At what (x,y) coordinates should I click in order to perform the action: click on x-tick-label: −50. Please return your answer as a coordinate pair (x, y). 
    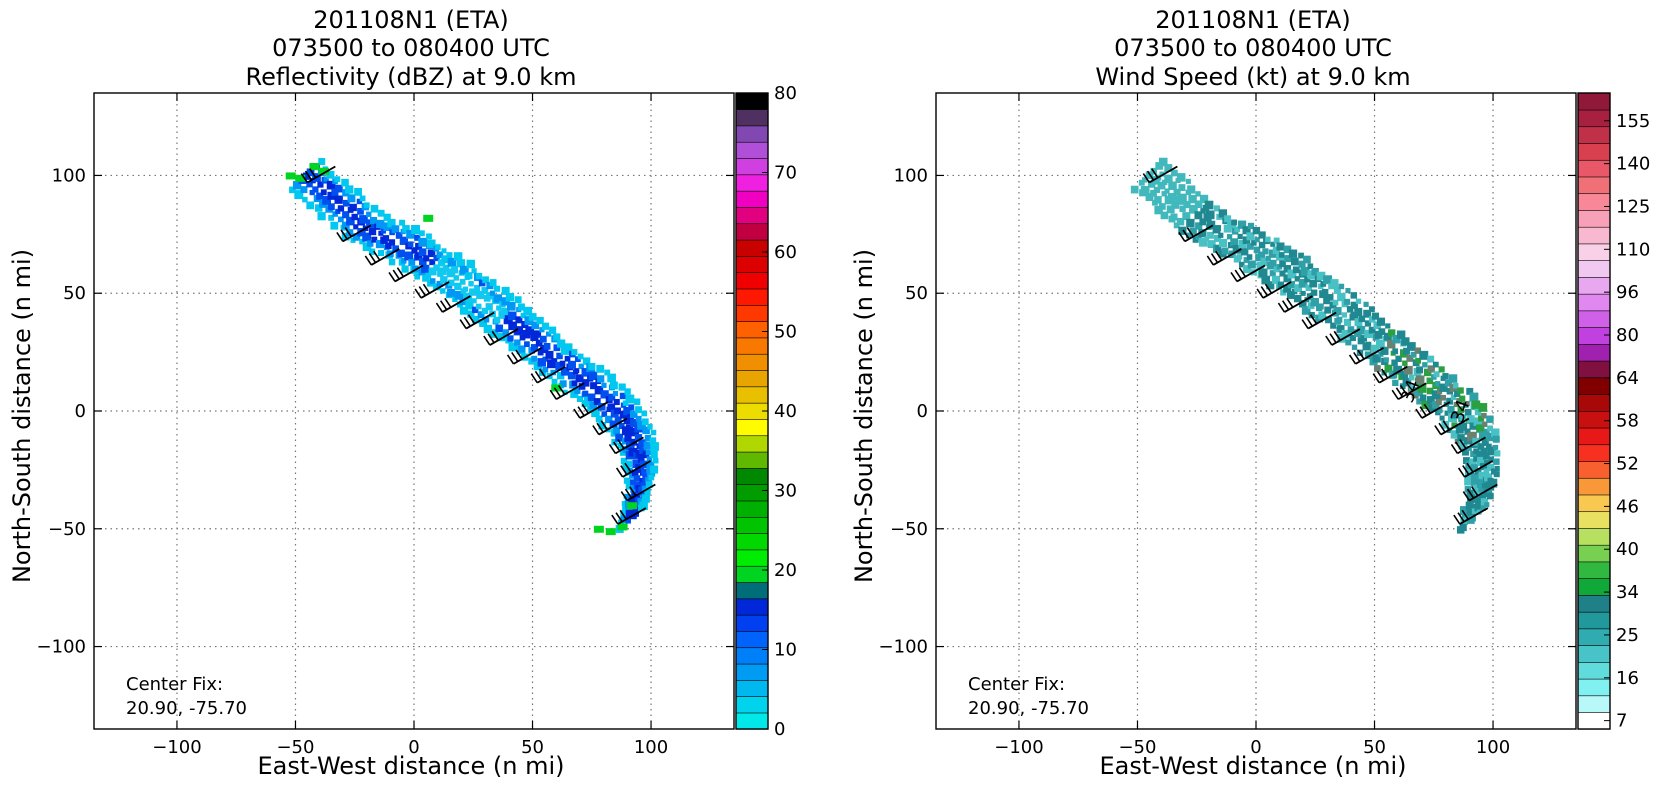
    Looking at the image, I should click on (1137, 747).